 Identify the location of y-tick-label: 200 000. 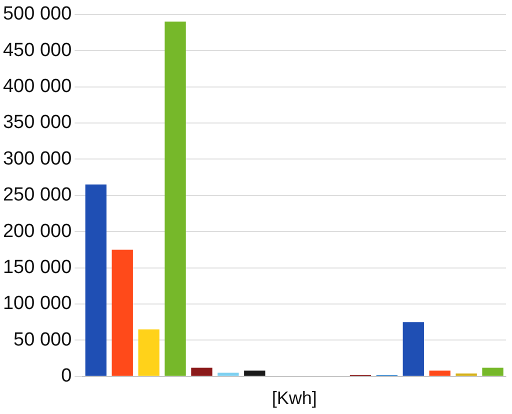
(37, 231).